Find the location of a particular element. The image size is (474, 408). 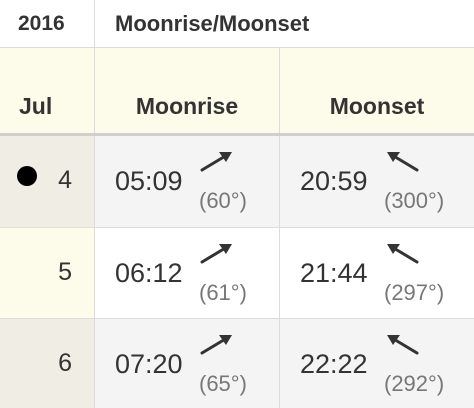

moonrise-angle: (61°) is located at coordinates (223, 292).